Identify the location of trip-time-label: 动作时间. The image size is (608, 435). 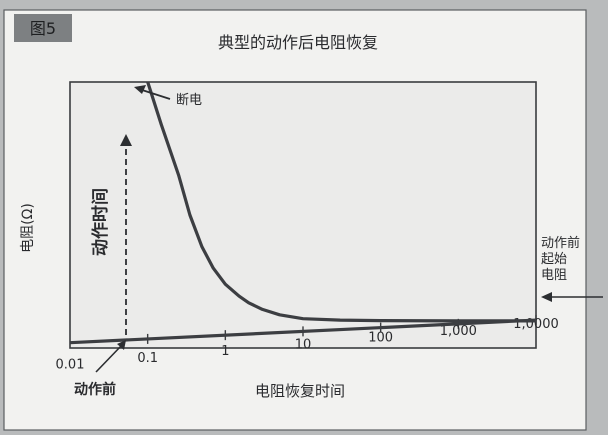
(100, 222).